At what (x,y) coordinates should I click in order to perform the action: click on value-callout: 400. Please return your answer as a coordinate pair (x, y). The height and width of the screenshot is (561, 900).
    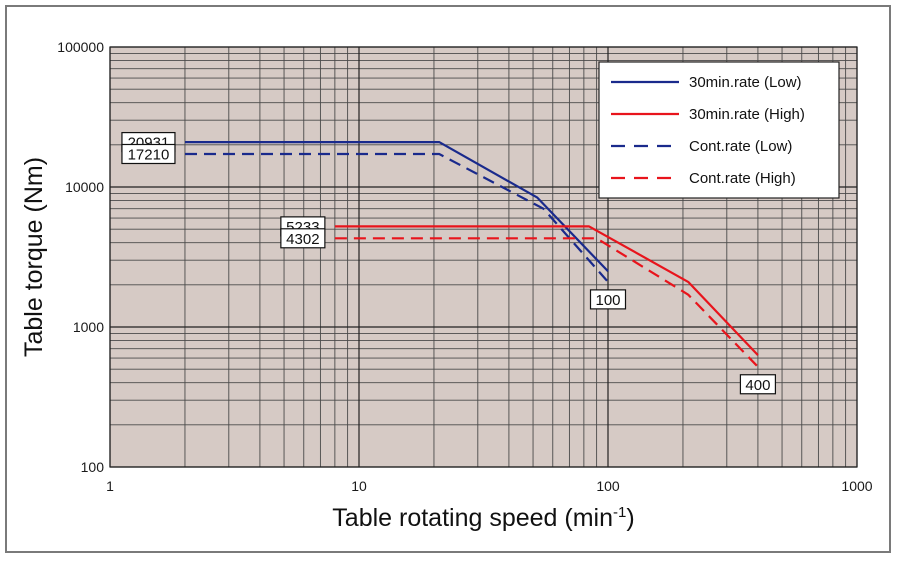
    Looking at the image, I should click on (758, 384).